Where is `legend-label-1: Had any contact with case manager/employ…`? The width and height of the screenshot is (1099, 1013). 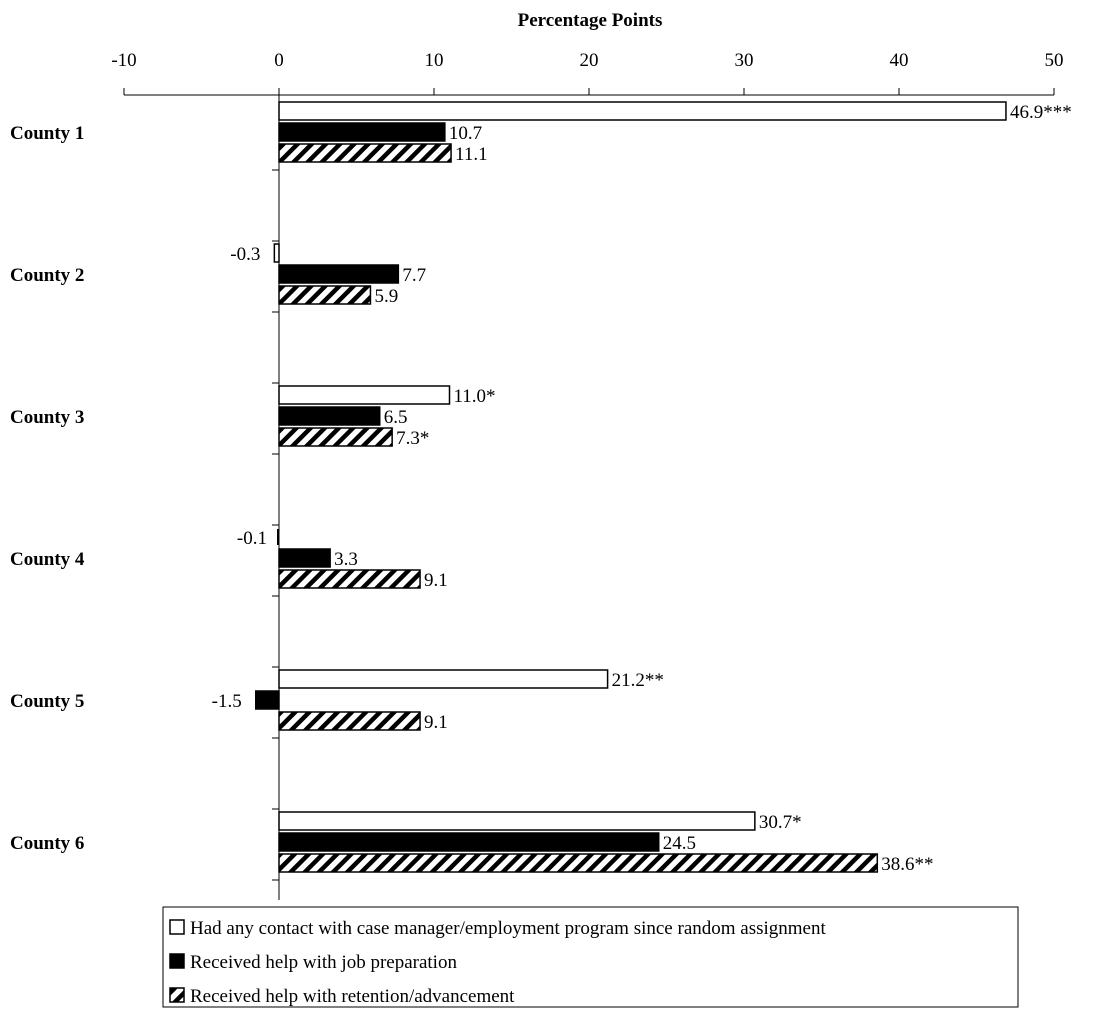
legend-label-1: Had any contact with case manager/employ… is located at coordinates (508, 928).